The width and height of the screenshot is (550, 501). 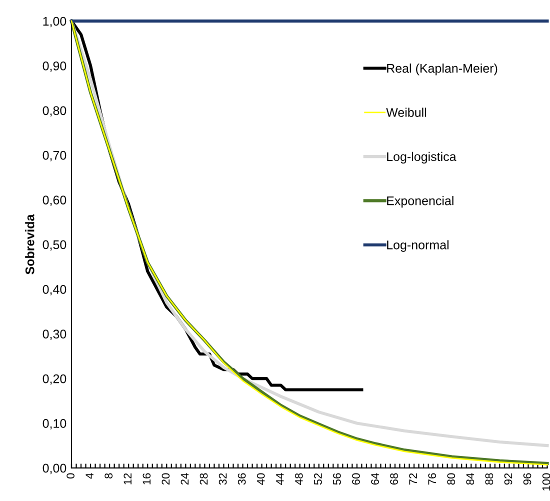 I want to click on x-tick-label: 28, so click(x=204, y=479).